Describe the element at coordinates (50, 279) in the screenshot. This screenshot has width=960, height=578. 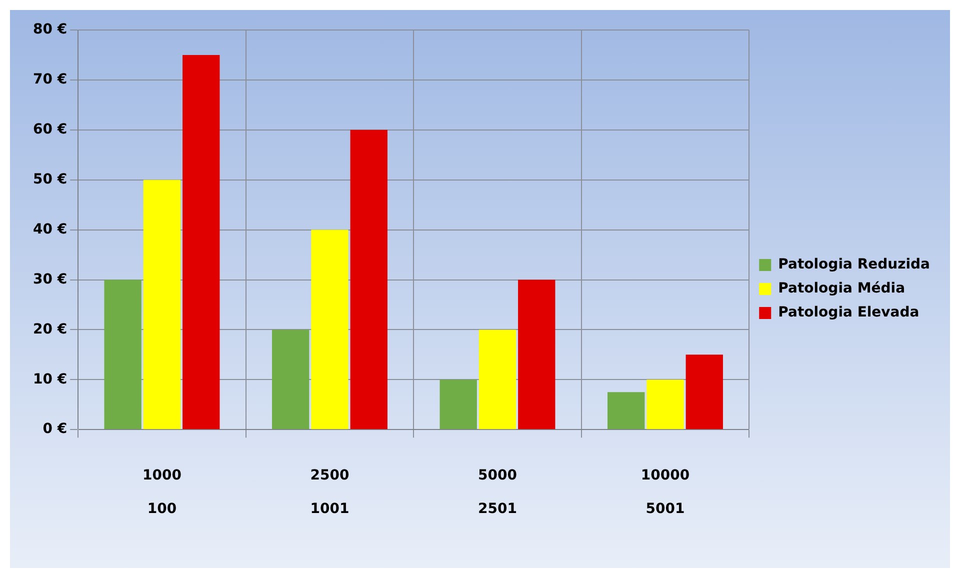
I see `y-tick-label: 30 €` at that location.